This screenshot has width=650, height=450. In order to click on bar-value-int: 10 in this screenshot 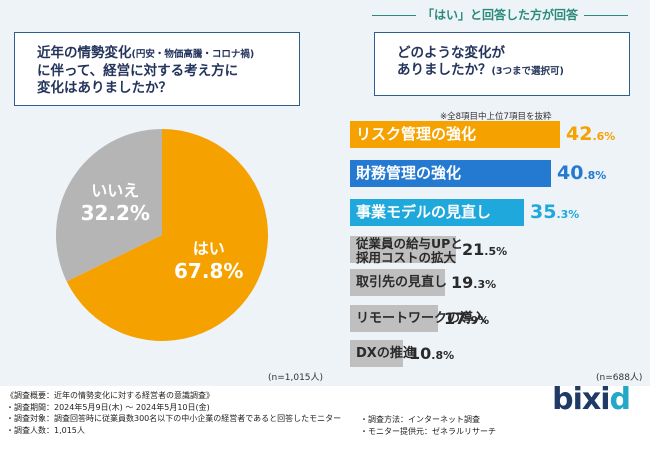, I will do `click(420, 353)`.